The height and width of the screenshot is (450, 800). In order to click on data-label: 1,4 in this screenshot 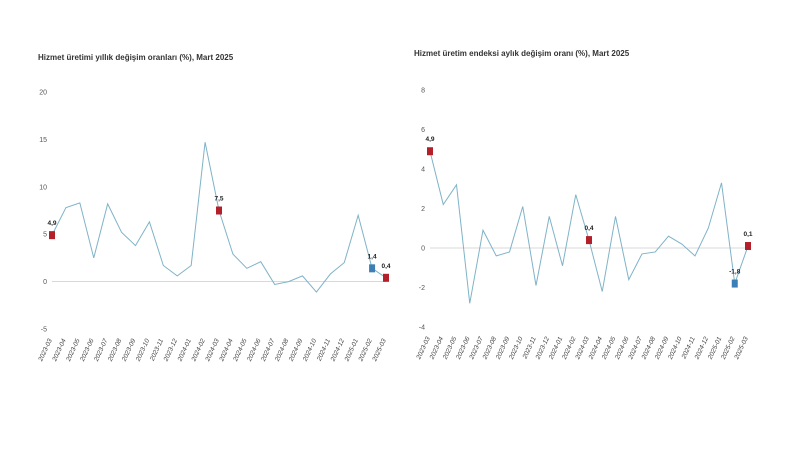, I will do `click(372, 256)`.